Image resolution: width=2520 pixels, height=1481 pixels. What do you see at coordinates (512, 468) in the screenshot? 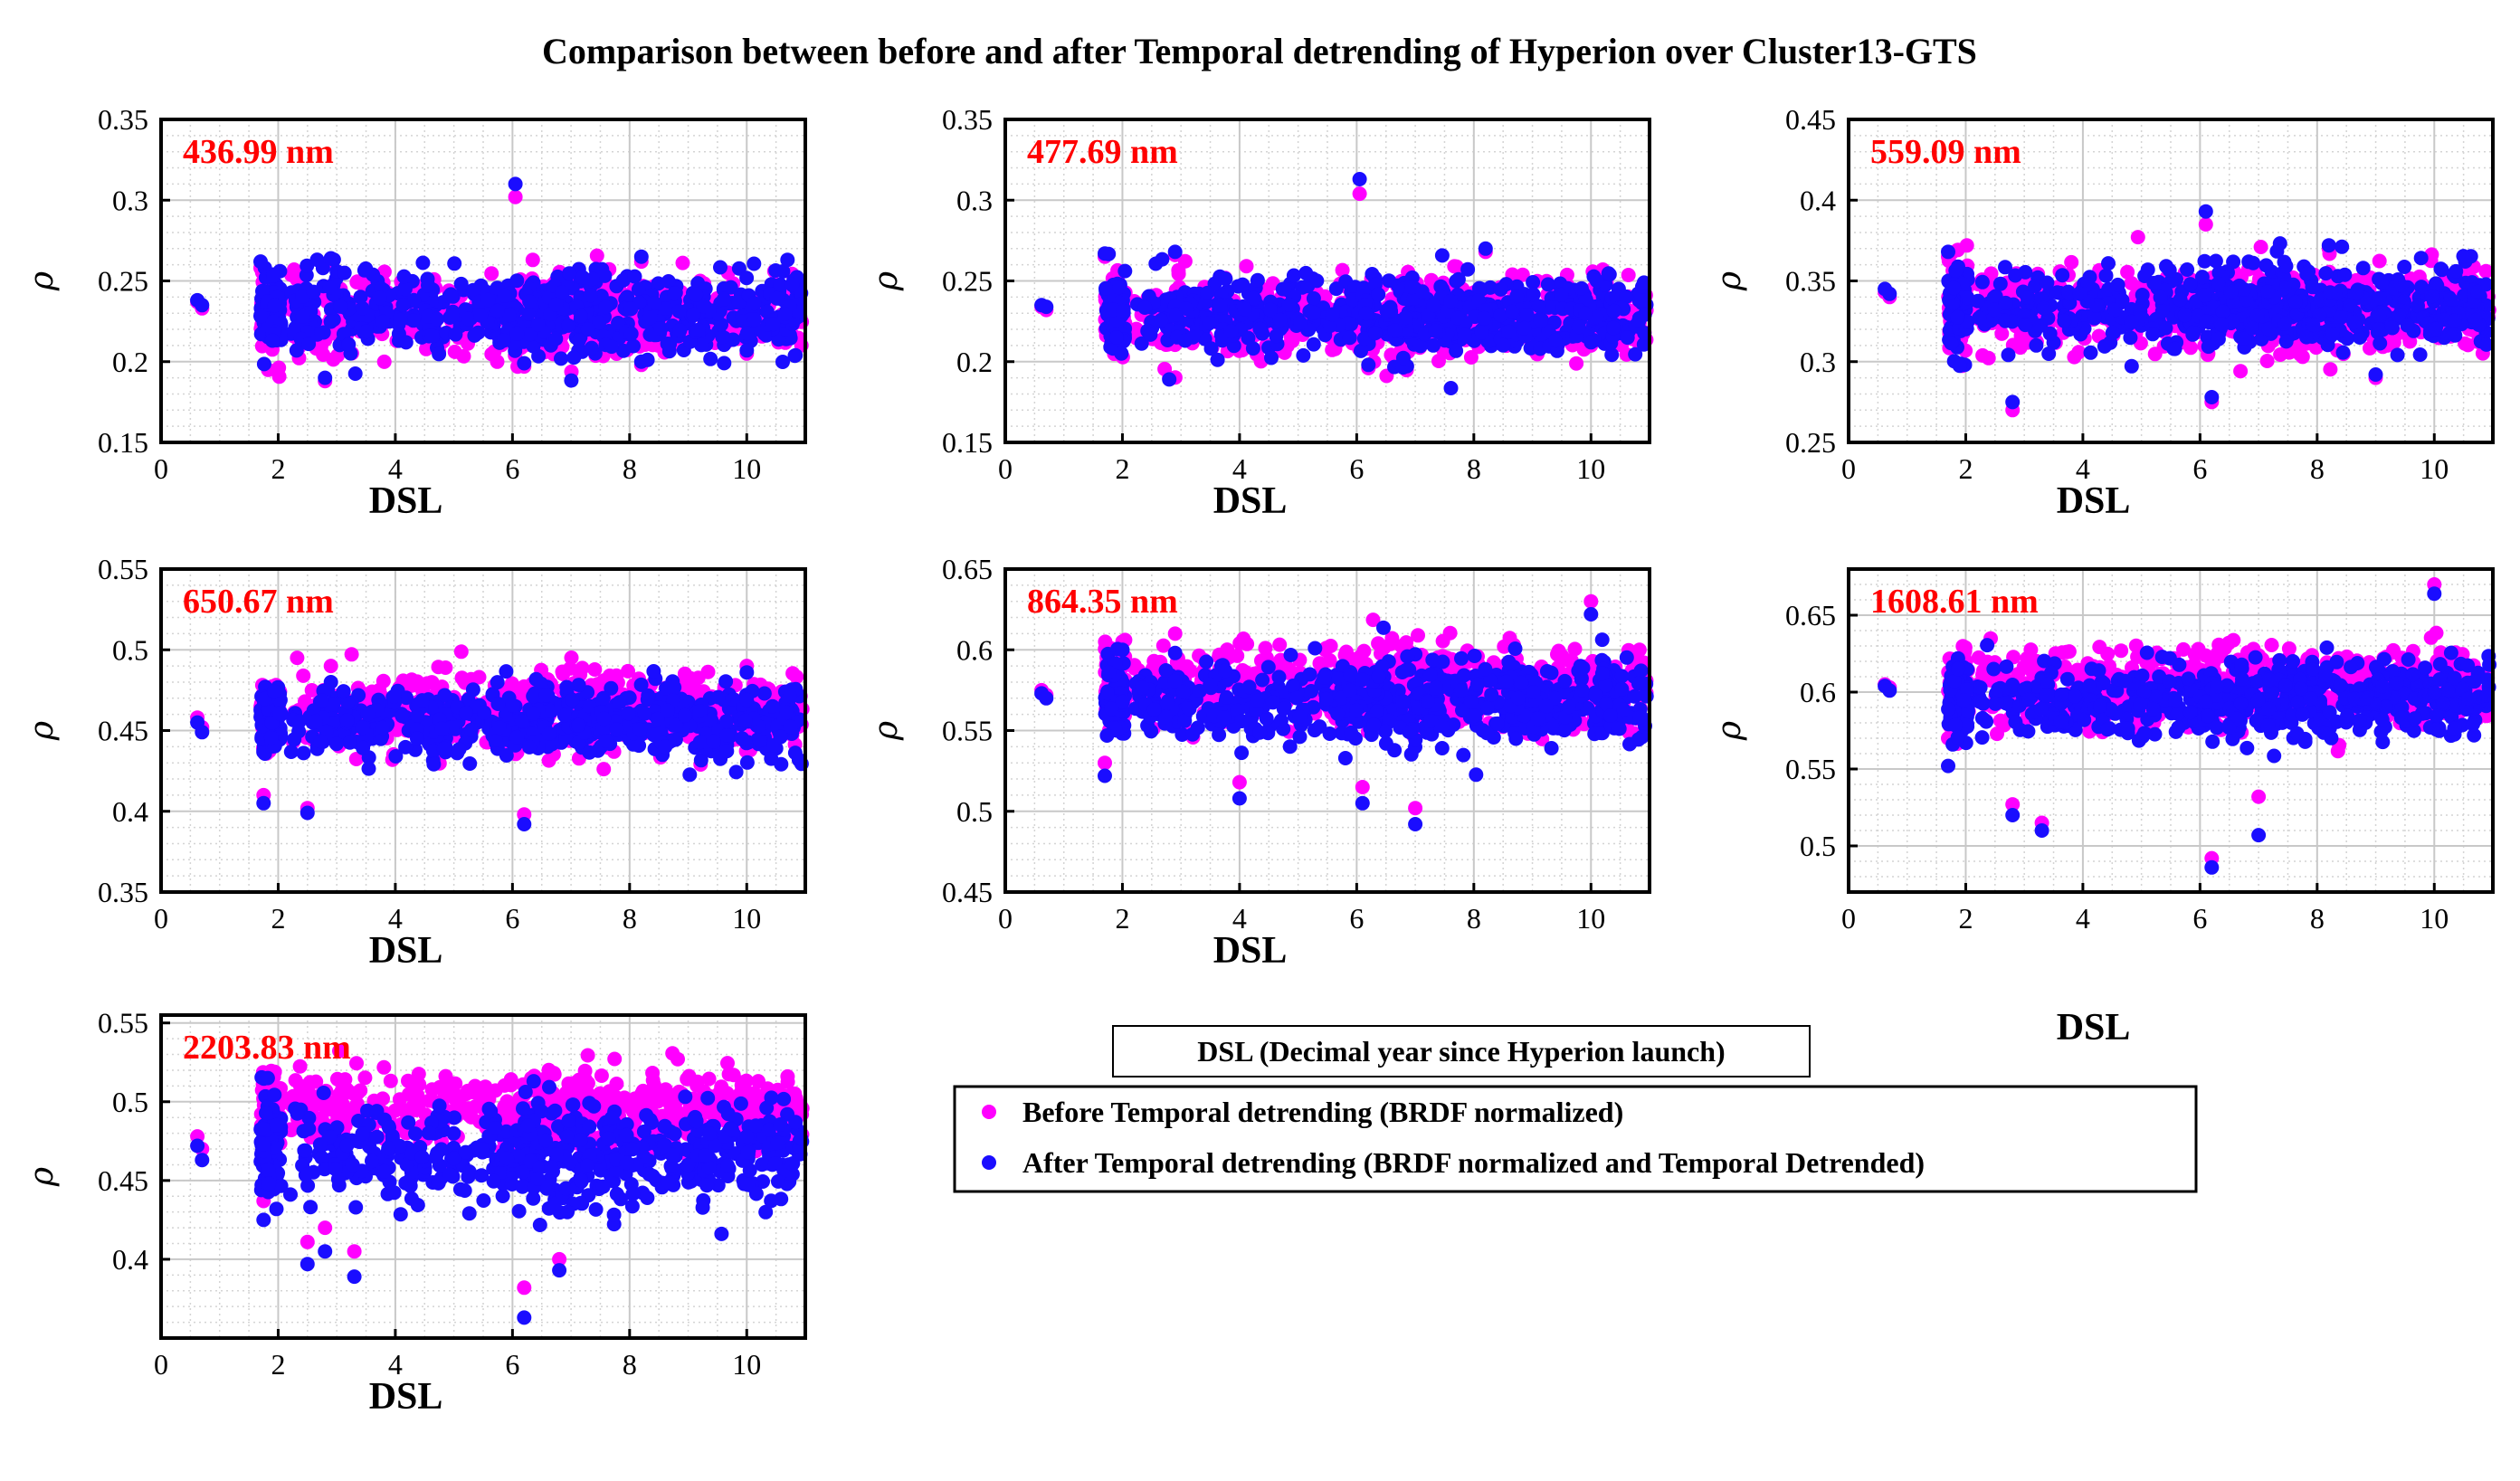
I see `x-tick-label: 6` at bounding box center [512, 468].